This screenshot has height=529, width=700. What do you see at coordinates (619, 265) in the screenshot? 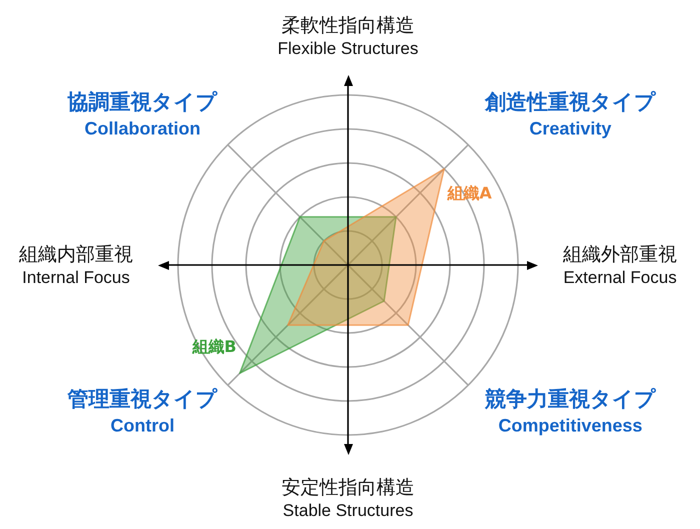
I see `text: 組織外部重視 External Focus` at bounding box center [619, 265].